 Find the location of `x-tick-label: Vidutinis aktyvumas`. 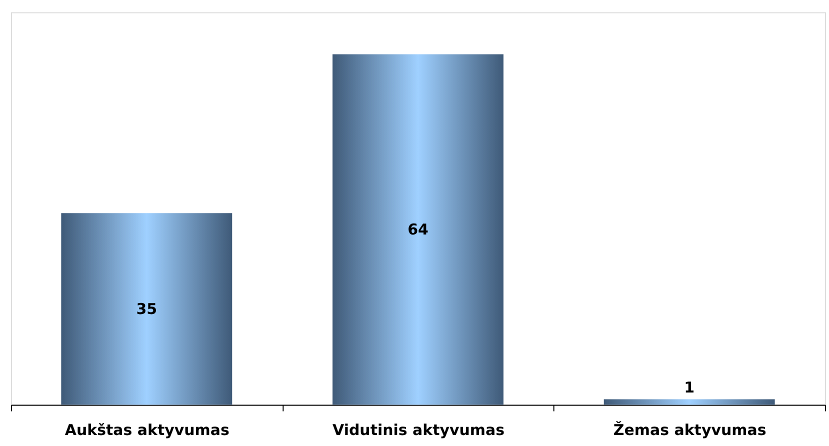

x-tick-label: Vidutinis aktyvumas is located at coordinates (418, 430).